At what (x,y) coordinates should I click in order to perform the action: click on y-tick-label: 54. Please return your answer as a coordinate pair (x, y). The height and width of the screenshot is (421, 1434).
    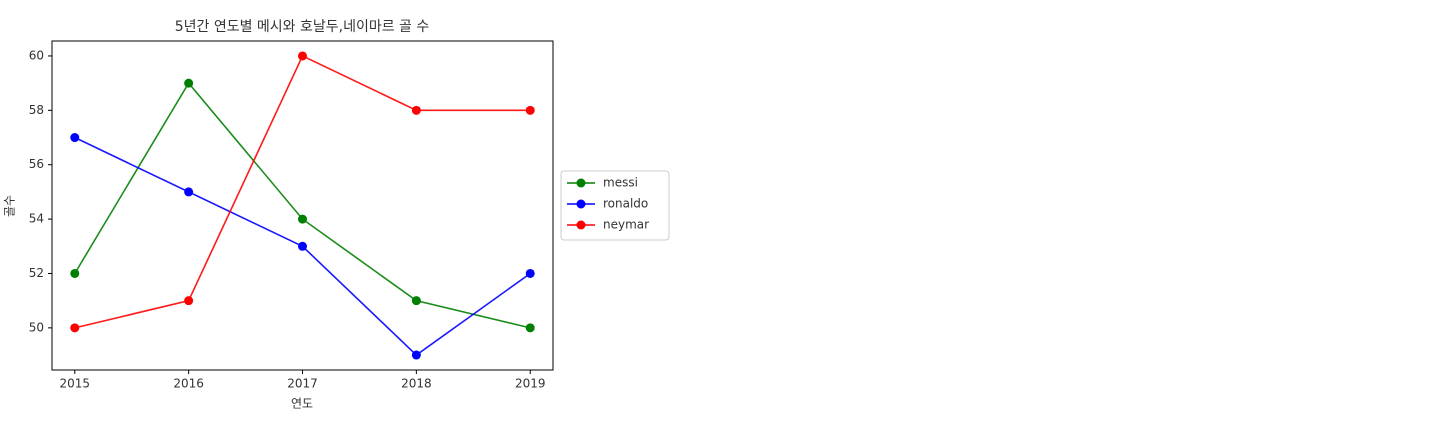
    Looking at the image, I should click on (36, 219).